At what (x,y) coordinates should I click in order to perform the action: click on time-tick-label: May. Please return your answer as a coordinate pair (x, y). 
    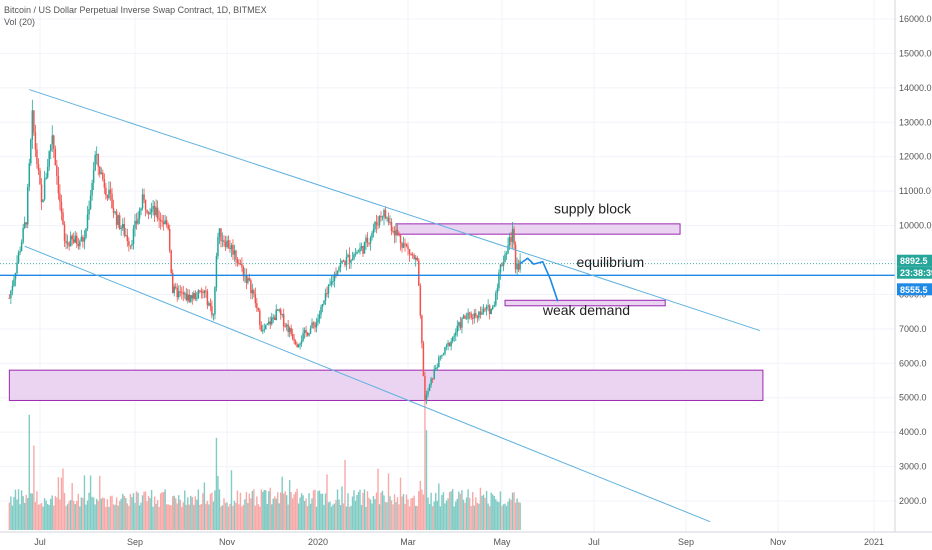
    Looking at the image, I should click on (502, 542).